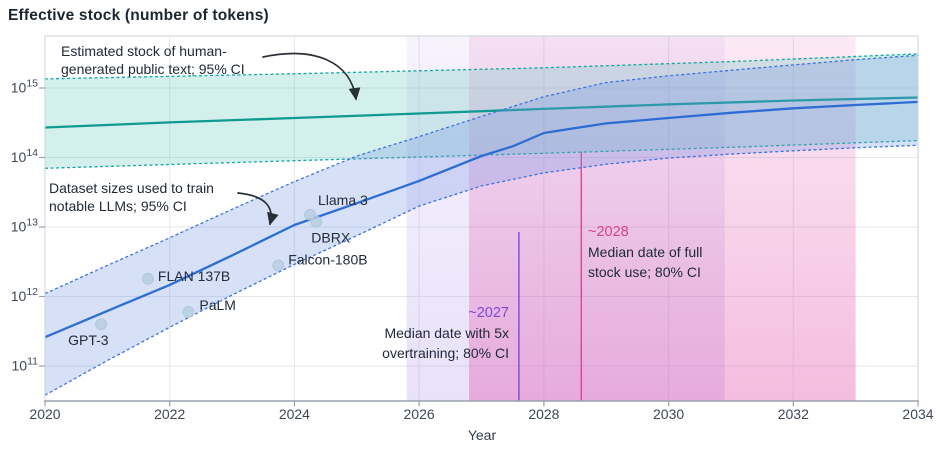 The height and width of the screenshot is (457, 936). What do you see at coordinates (419, 414) in the screenshot?
I see `x-tick-label: 2026` at bounding box center [419, 414].